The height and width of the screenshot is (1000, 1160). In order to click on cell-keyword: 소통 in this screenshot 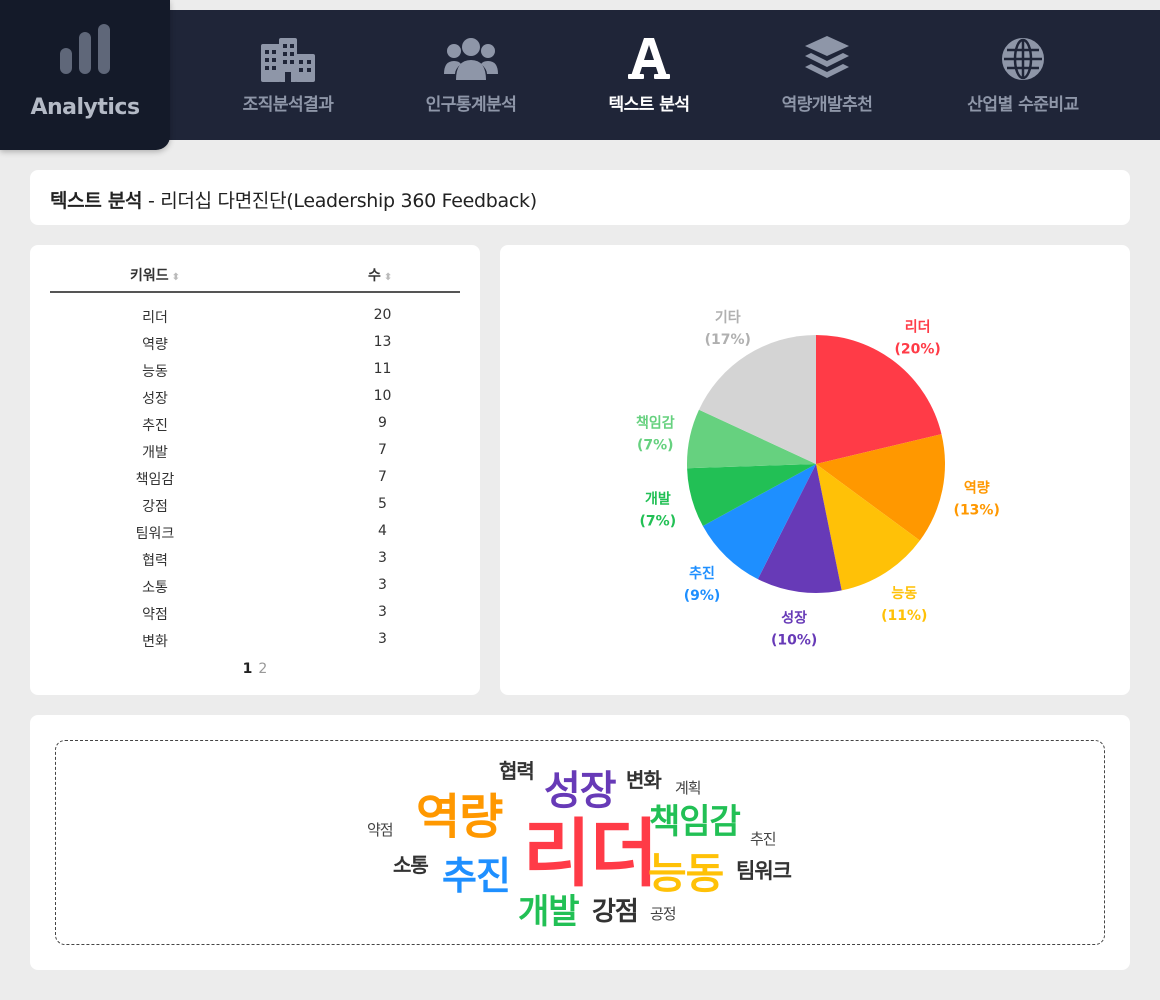, I will do `click(155, 588)`.